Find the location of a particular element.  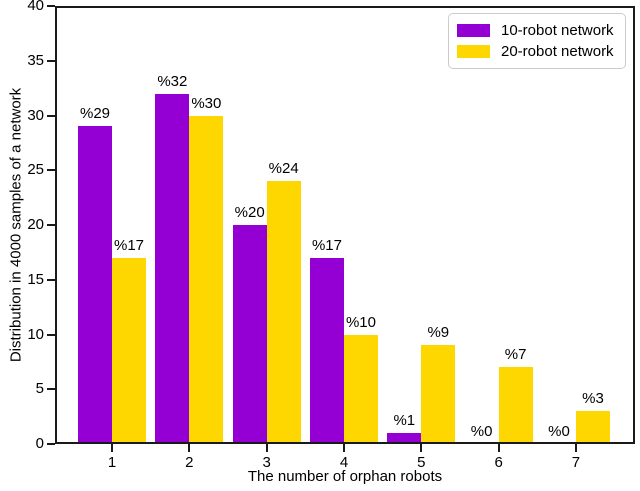

legend-item-10-robot-network: 10-robot network is located at coordinates (541, 30).